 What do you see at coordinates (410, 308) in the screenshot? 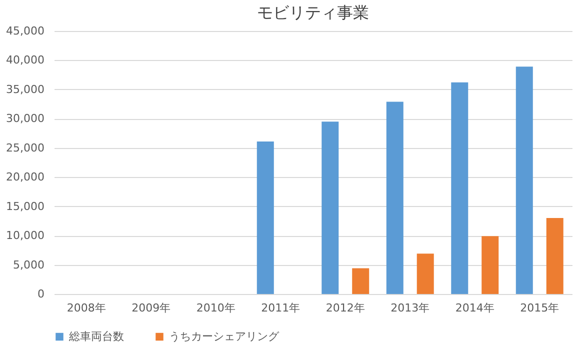
I see `x-tick-label: 2013年` at bounding box center [410, 308].